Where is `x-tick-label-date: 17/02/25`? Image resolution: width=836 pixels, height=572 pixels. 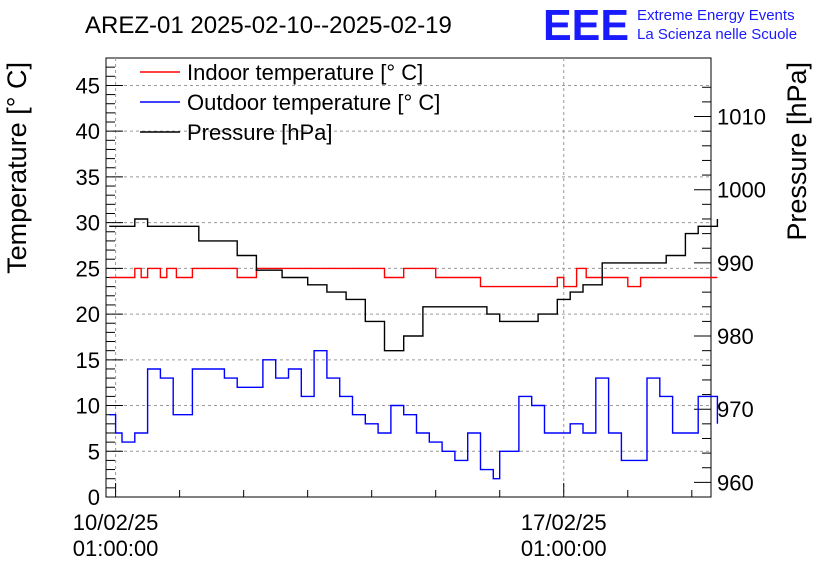
x-tick-label-date: 17/02/25 is located at coordinates (564, 522).